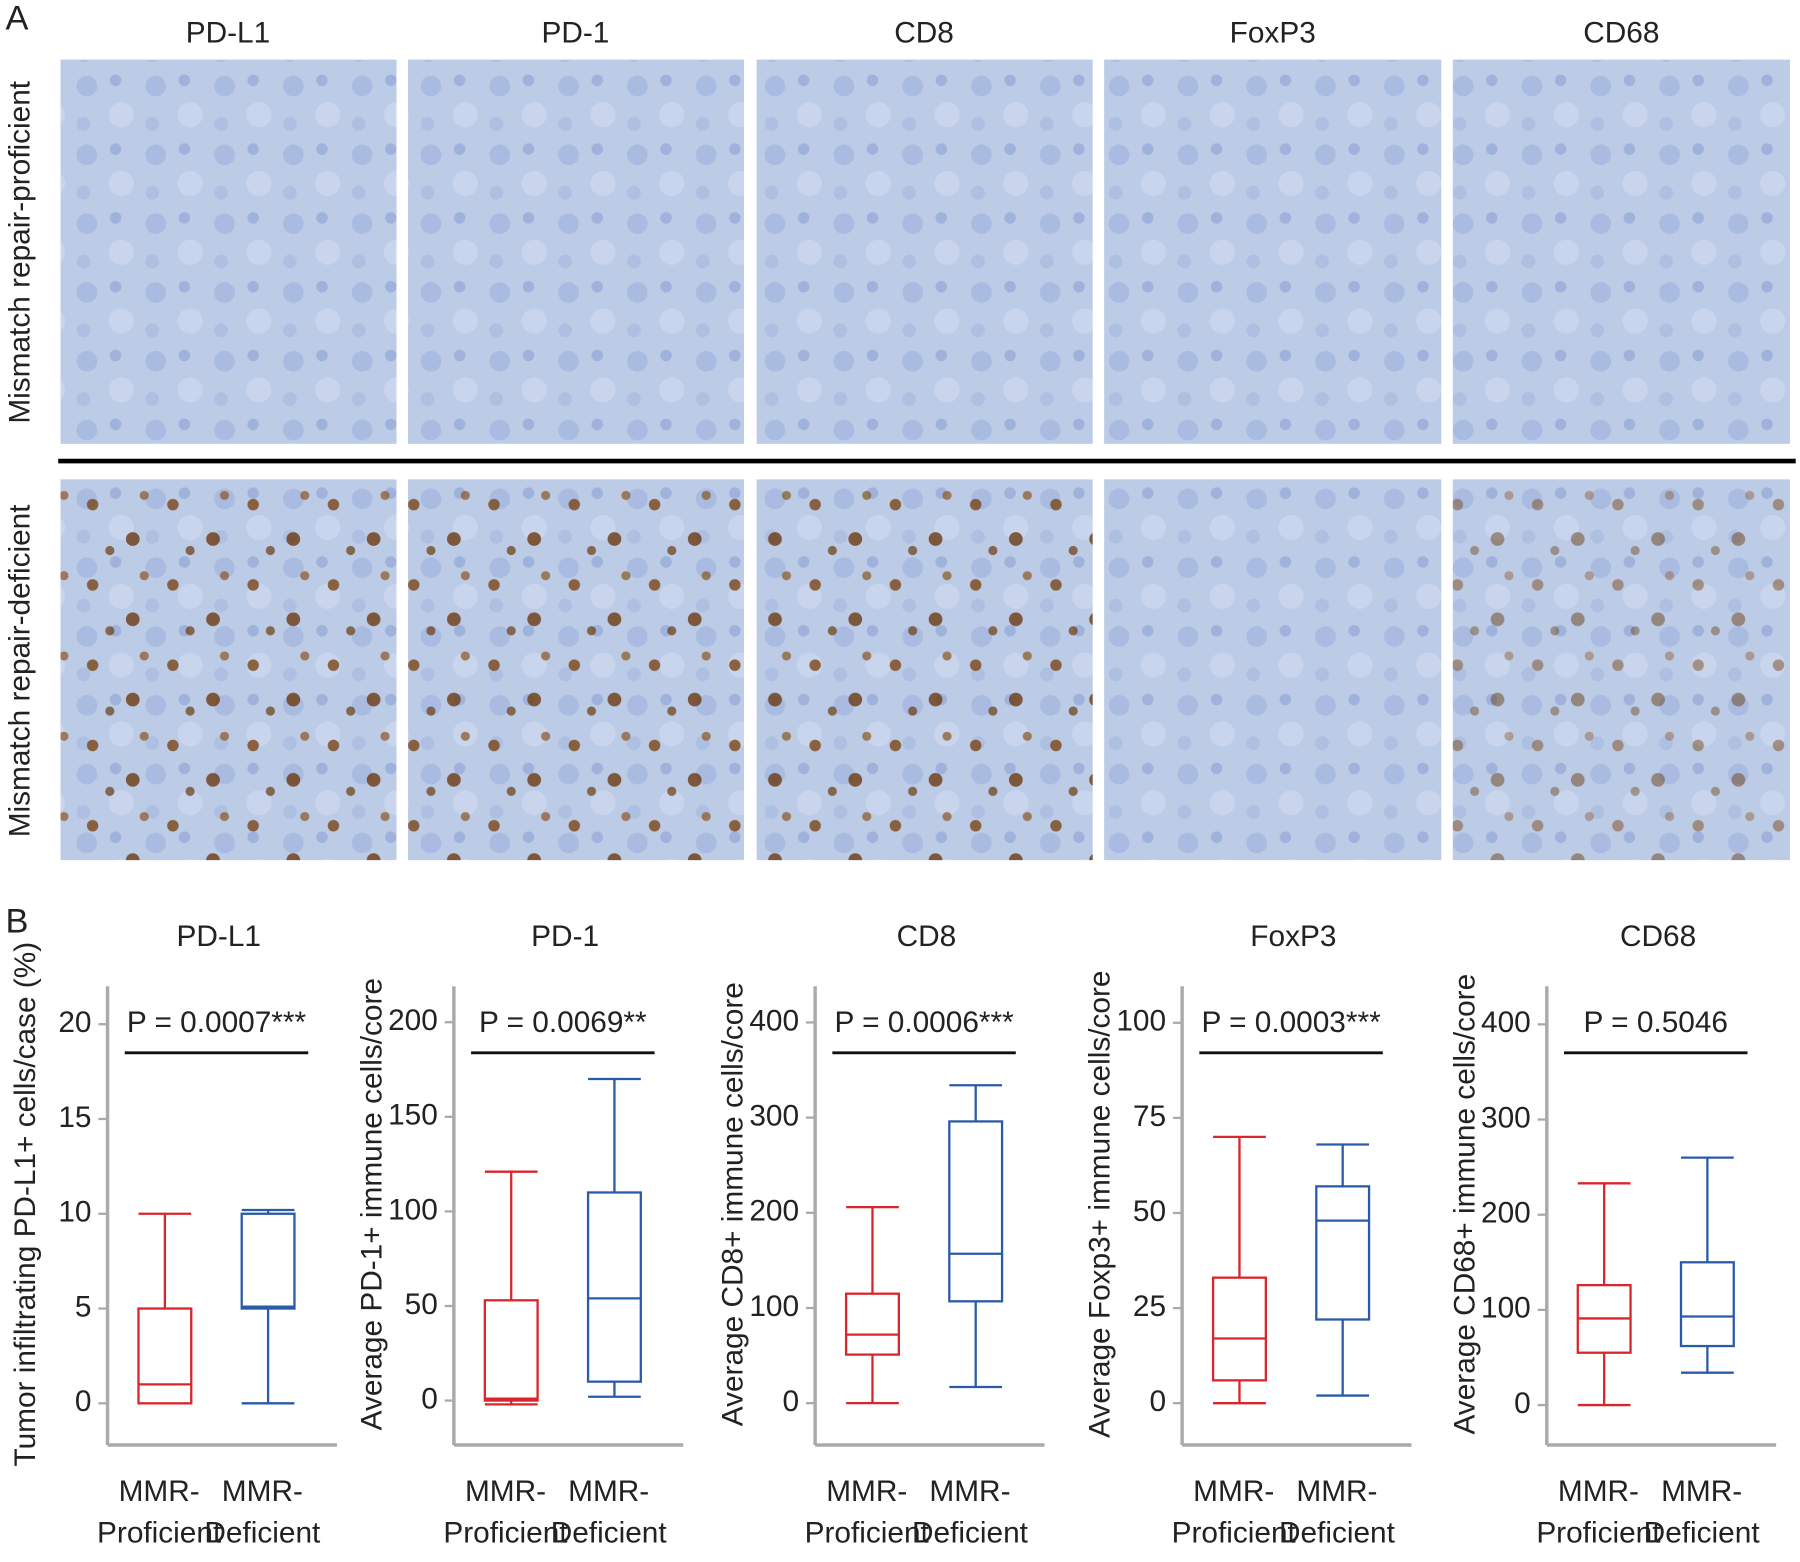 The height and width of the screenshot is (1562, 1800). What do you see at coordinates (19, 671) in the screenshot?
I see `row-label: Mismatch repair-deficient` at bounding box center [19, 671].